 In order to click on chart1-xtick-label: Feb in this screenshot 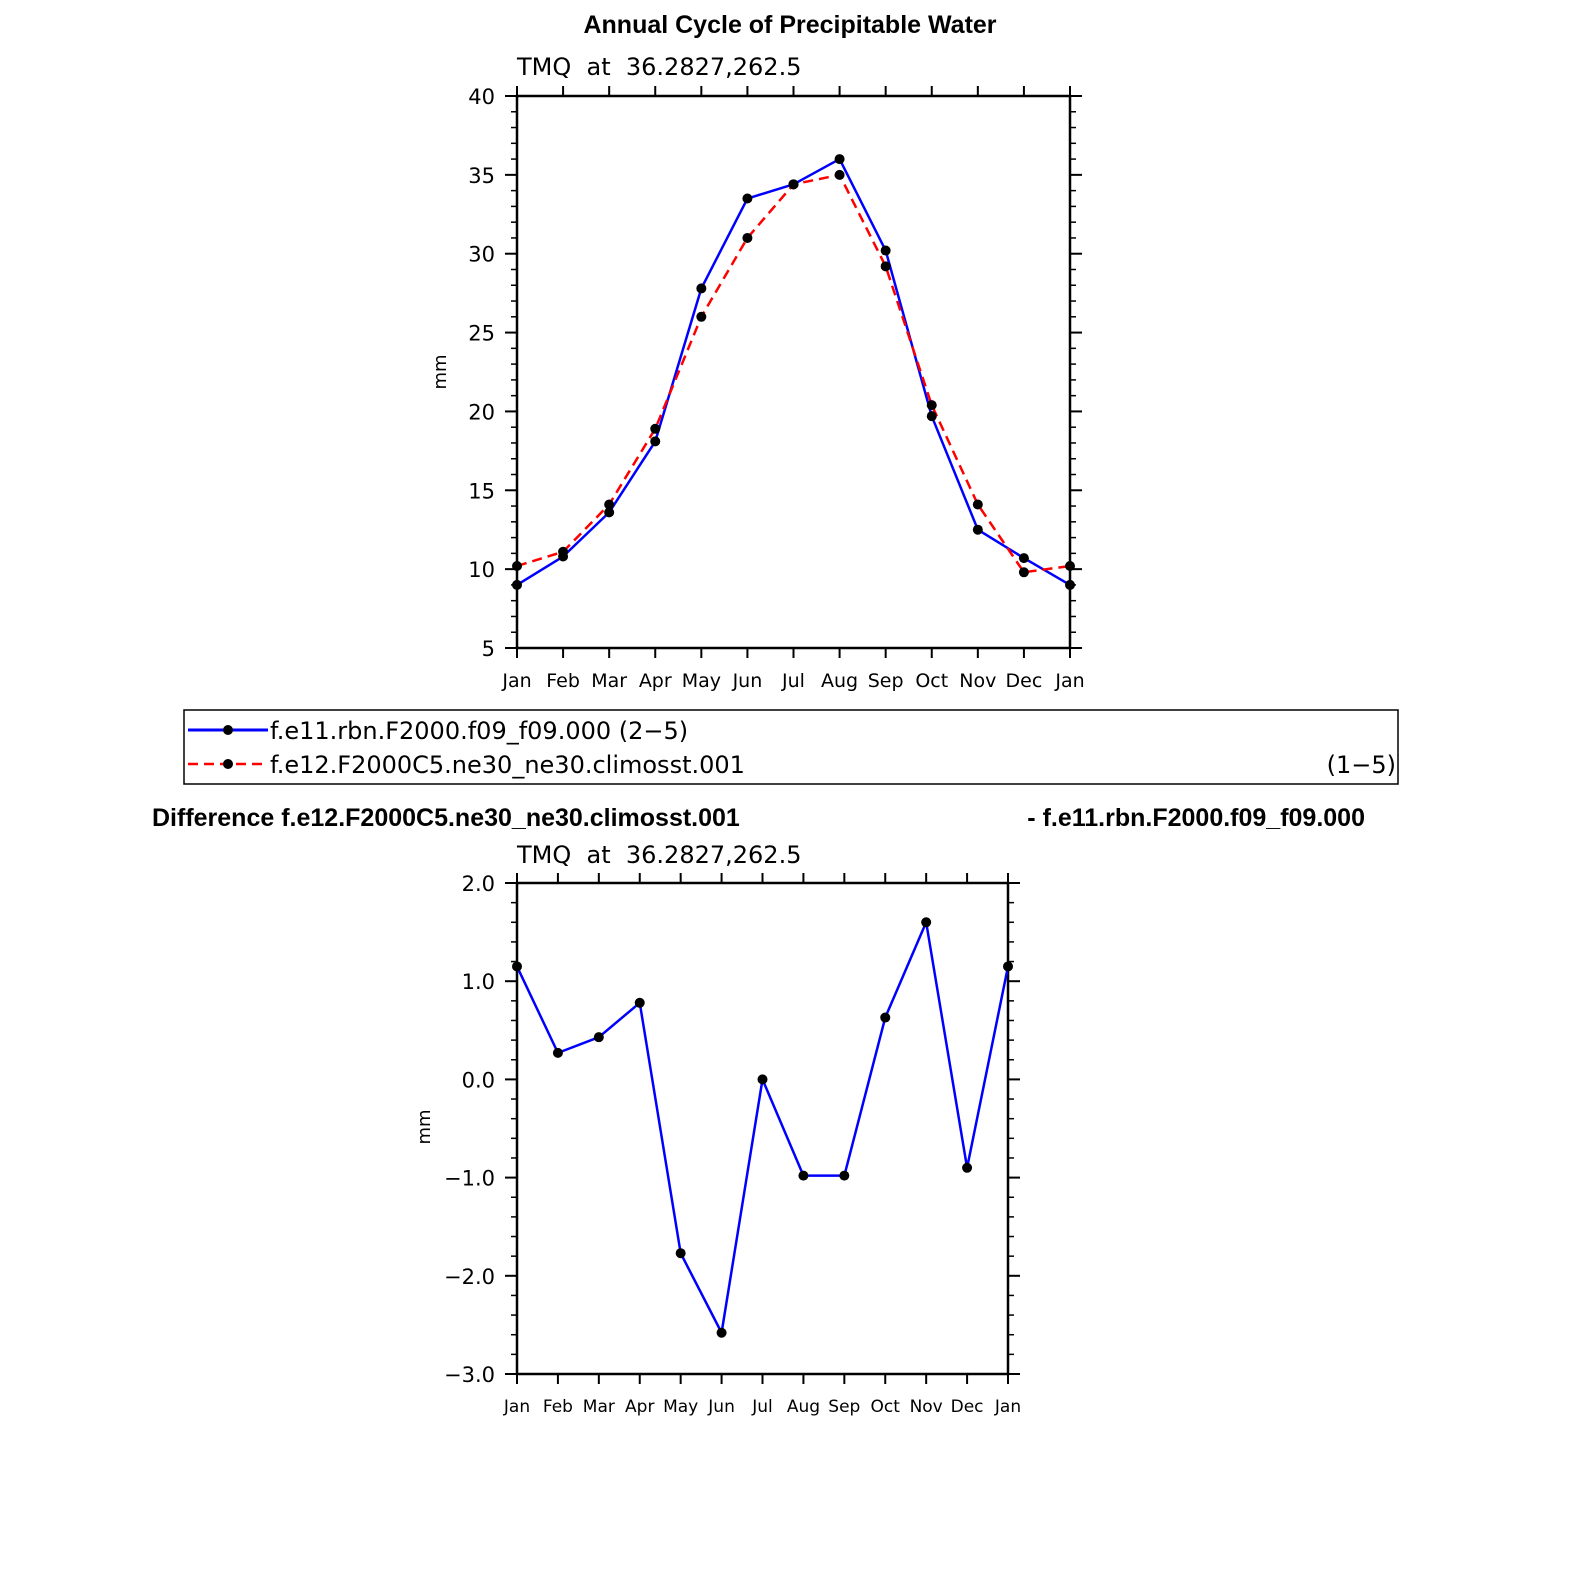, I will do `click(563, 681)`.